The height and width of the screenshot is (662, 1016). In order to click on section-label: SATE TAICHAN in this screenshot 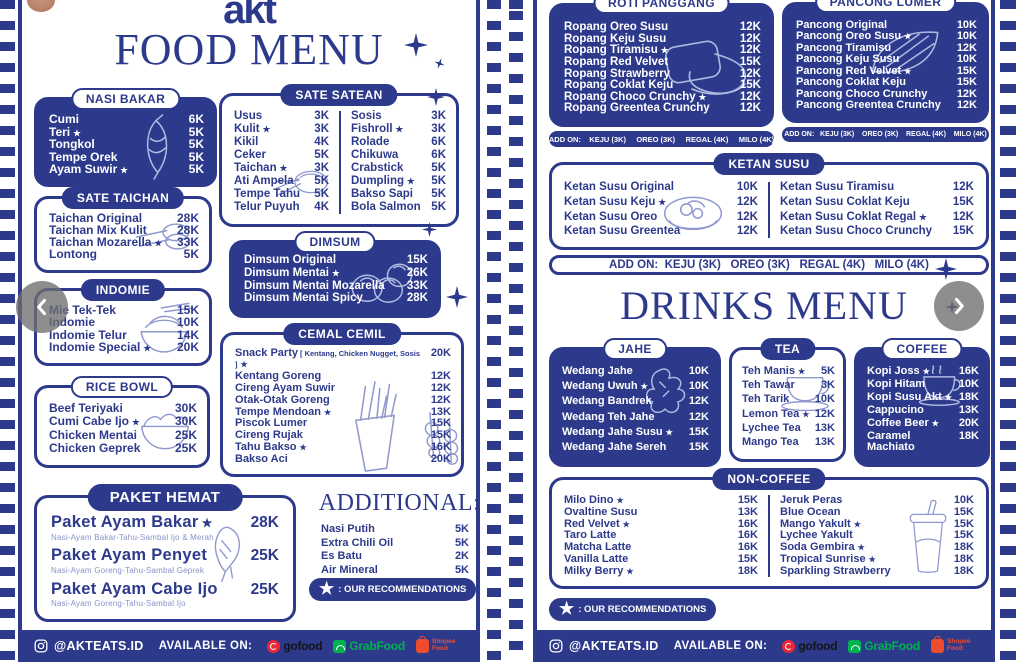, I will do `click(123, 198)`.